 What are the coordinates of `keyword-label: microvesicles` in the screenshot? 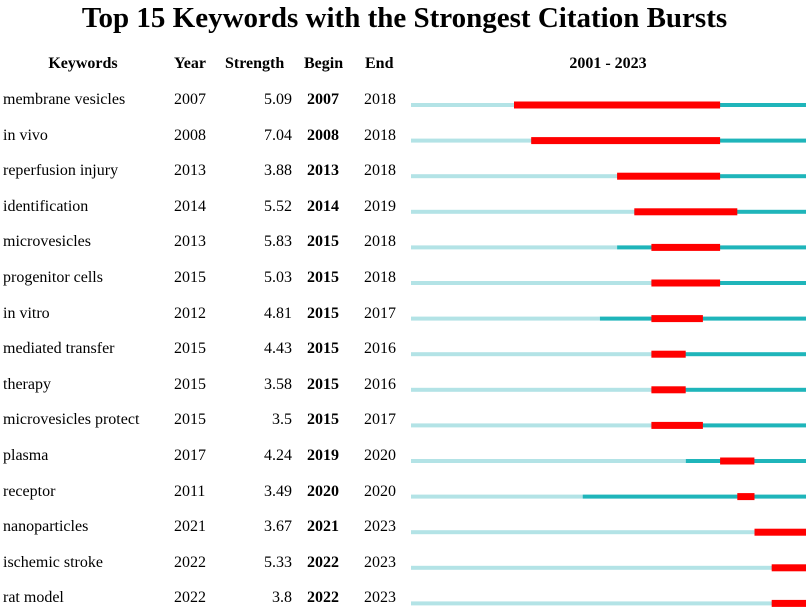 It's located at (47, 242).